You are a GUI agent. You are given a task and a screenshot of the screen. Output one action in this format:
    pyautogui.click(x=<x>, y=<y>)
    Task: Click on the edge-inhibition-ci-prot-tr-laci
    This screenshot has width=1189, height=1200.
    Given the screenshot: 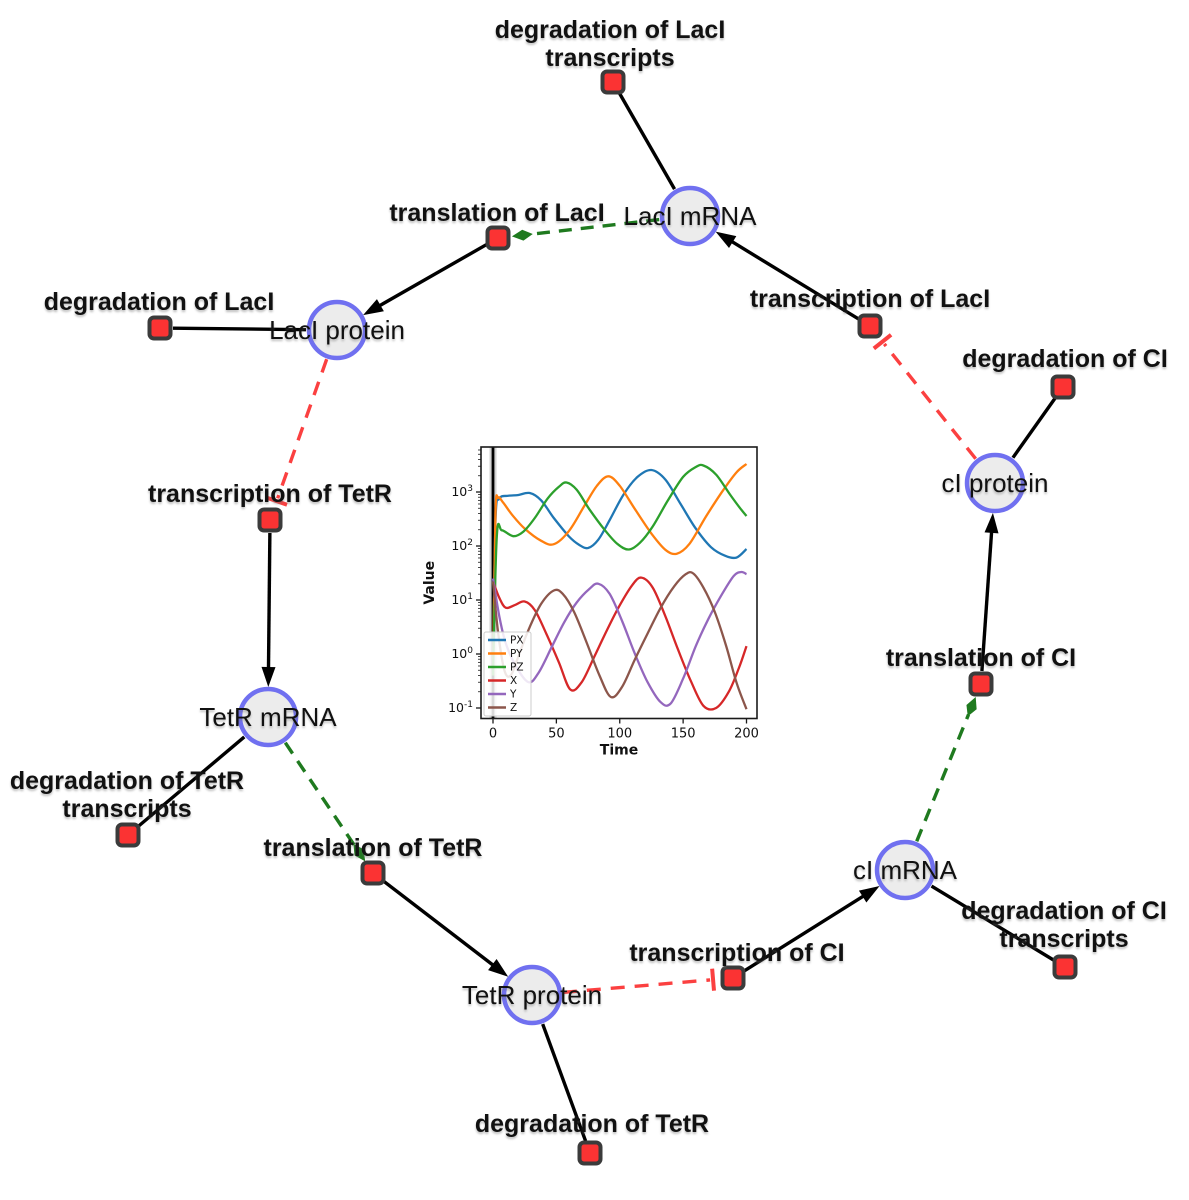 What is the action you would take?
    pyautogui.click(x=930, y=401)
    